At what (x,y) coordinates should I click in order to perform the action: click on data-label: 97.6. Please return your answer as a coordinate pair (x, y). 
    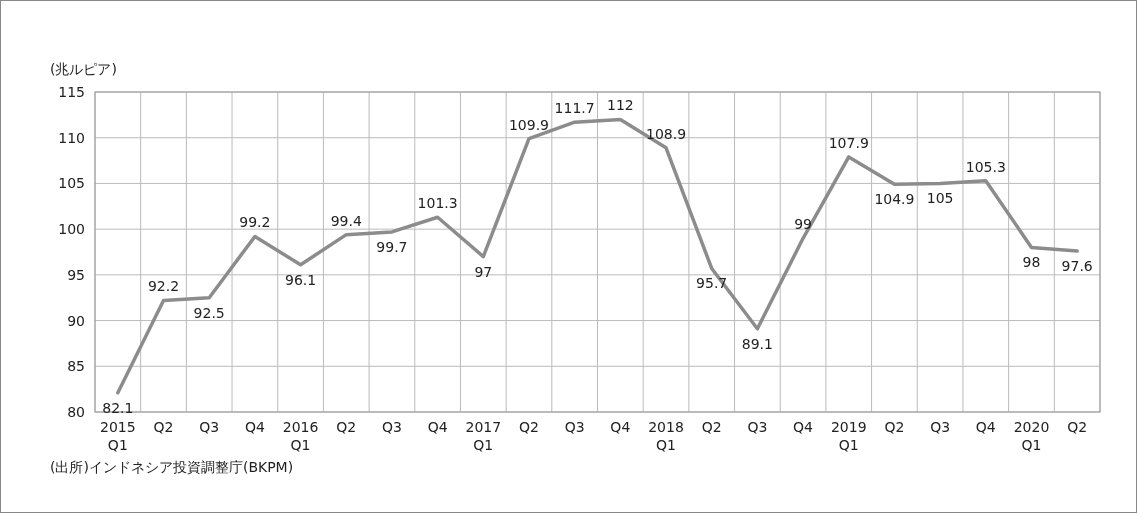
    Looking at the image, I should click on (1077, 266).